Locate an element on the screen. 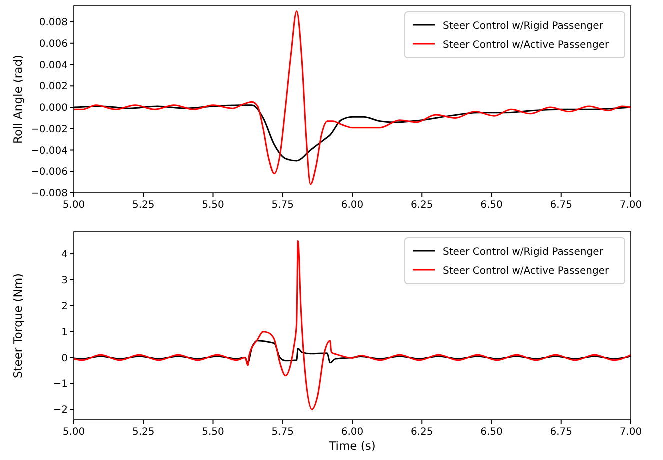 This screenshot has width=663, height=460. y-axis-title: Steer Torque (Nm) is located at coordinates (18, 326).